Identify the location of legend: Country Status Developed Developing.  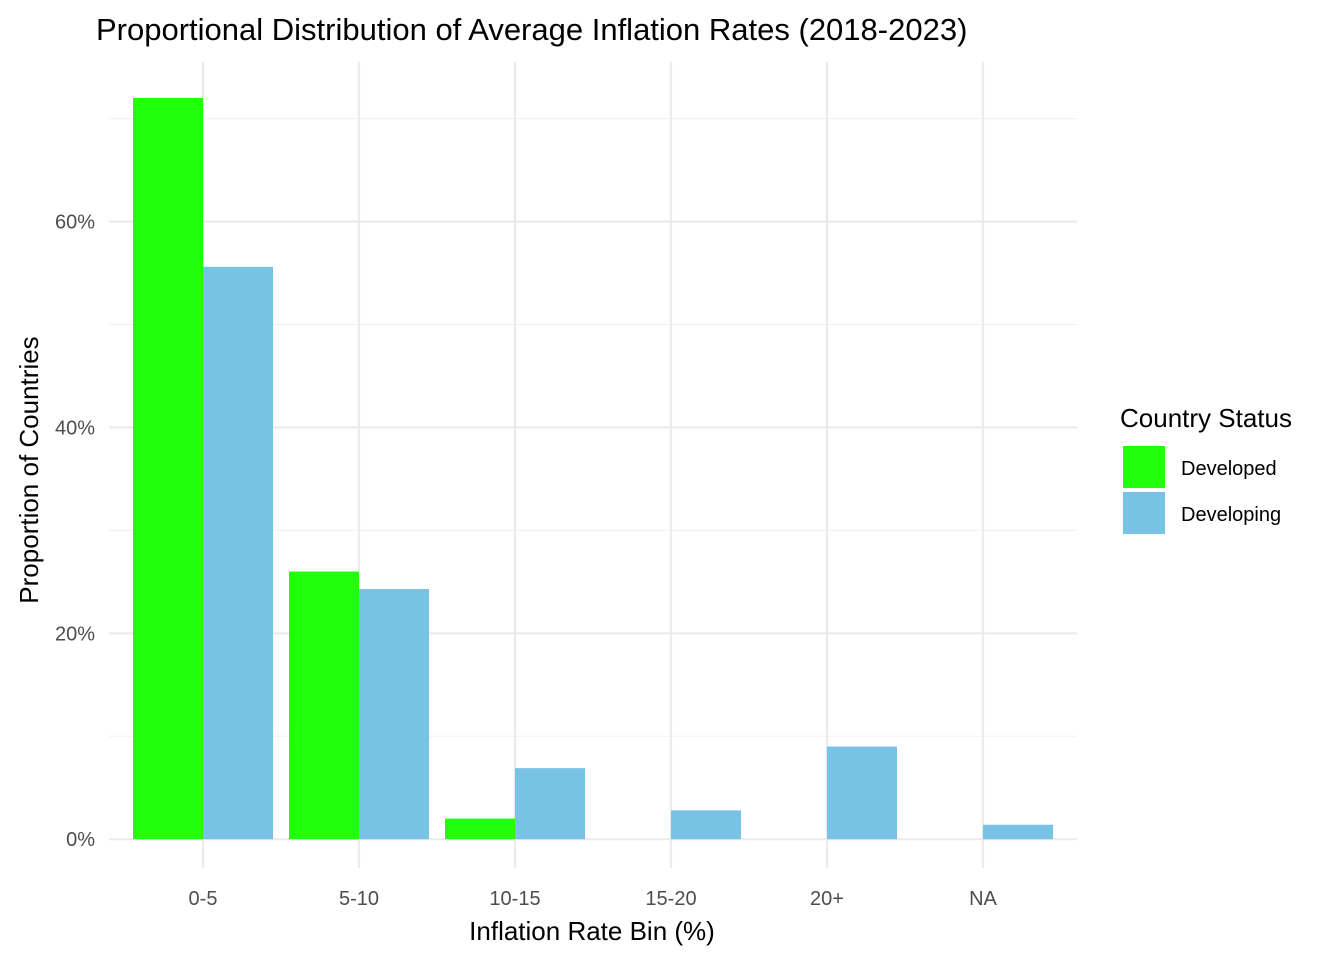
(1206, 468).